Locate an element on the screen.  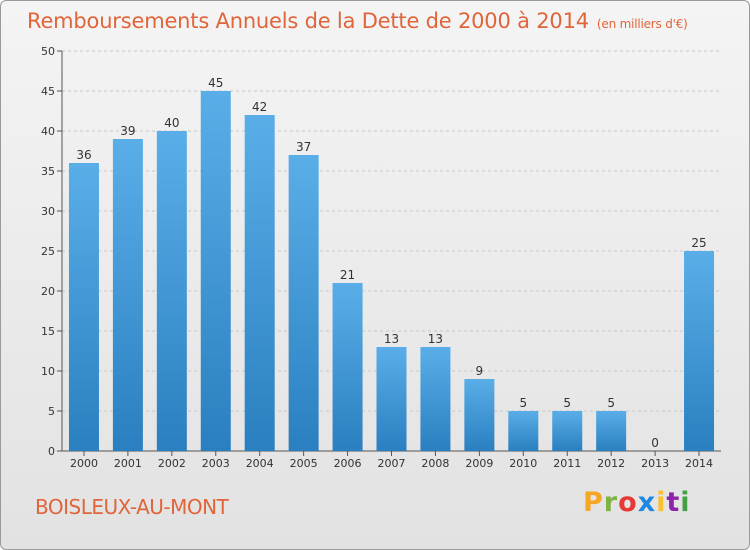
x-tick-label: 2001 is located at coordinates (128, 463).